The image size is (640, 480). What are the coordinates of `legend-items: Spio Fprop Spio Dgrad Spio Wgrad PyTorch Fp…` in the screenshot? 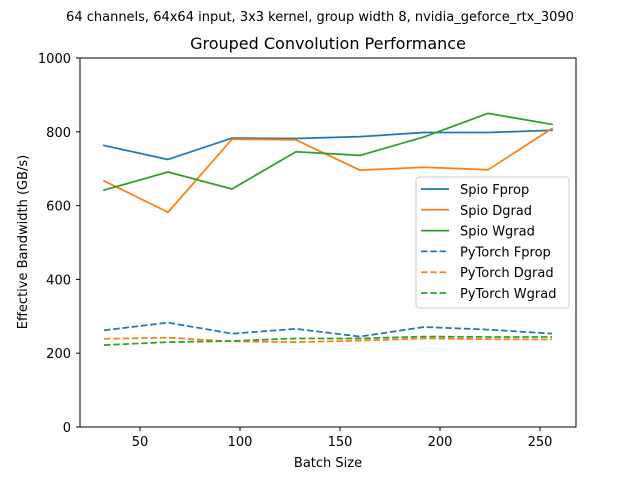 It's located at (488, 242).